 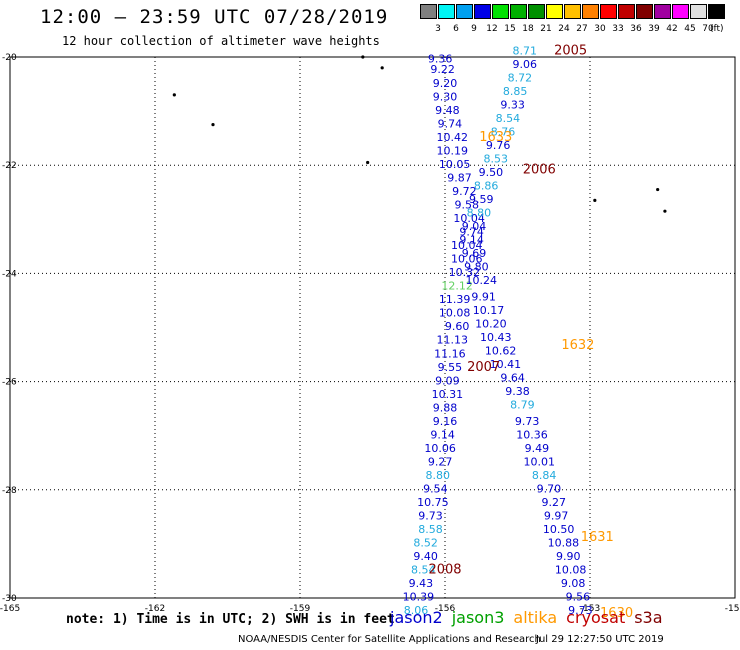 I want to click on wave-height-value: 9.60, so click(x=457, y=326).